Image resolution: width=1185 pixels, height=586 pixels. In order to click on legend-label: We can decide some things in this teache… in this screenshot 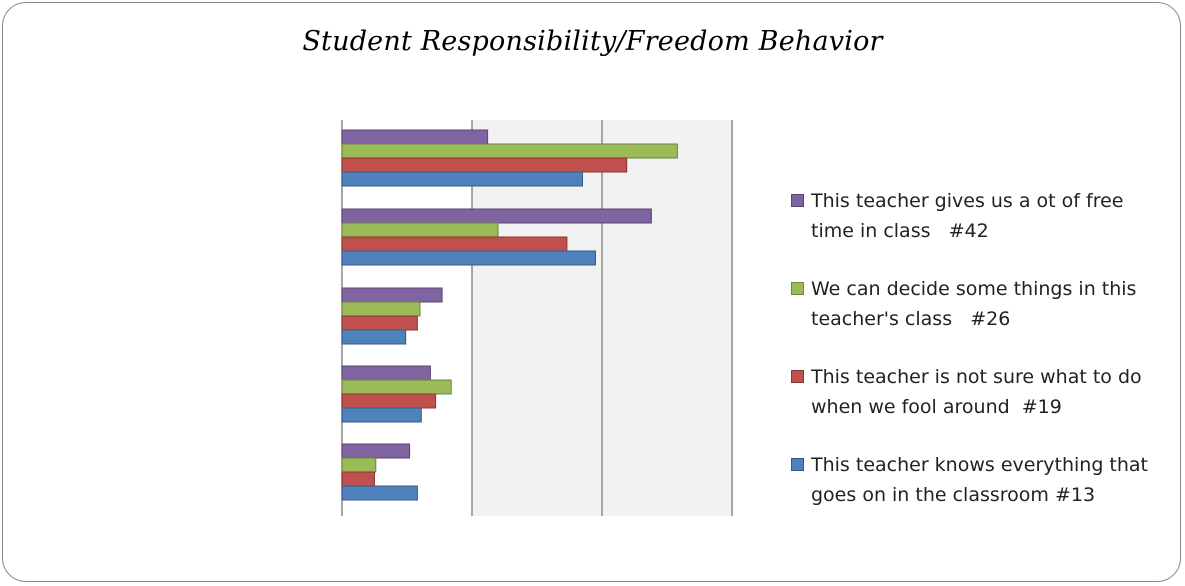, I will do `click(977, 304)`.